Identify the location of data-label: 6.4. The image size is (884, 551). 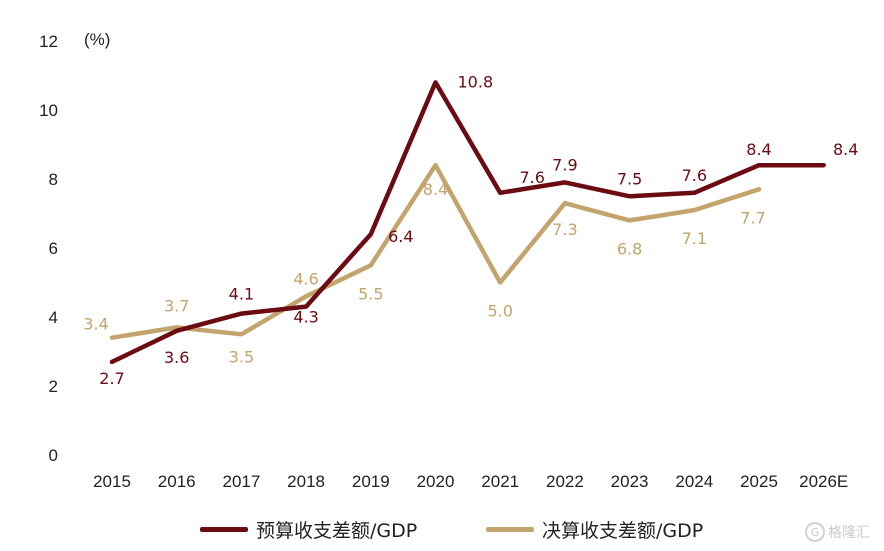
(400, 236).